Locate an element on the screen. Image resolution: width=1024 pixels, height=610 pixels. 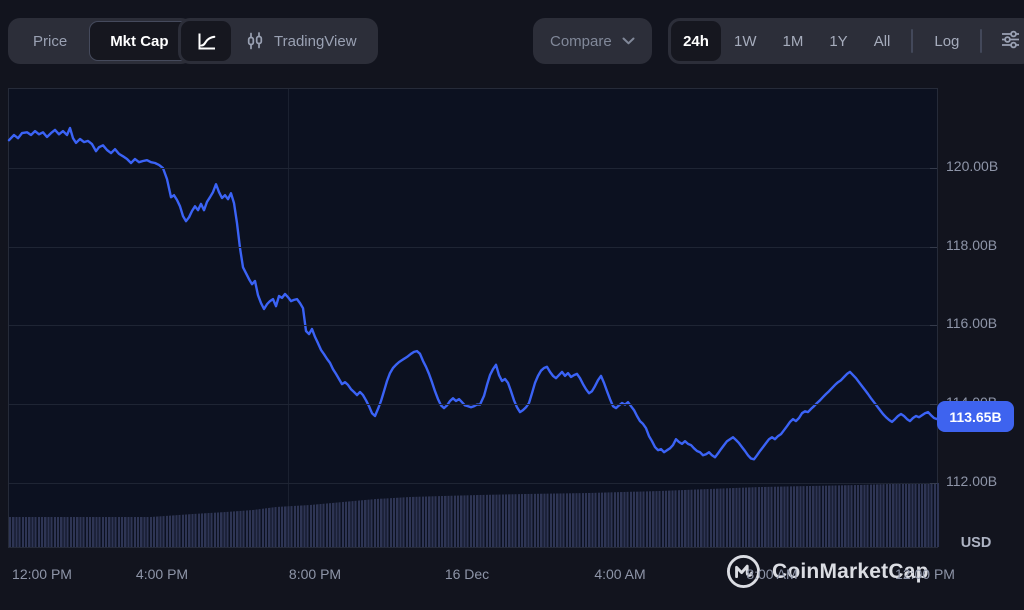
chevron-down-icon is located at coordinates (628, 41).